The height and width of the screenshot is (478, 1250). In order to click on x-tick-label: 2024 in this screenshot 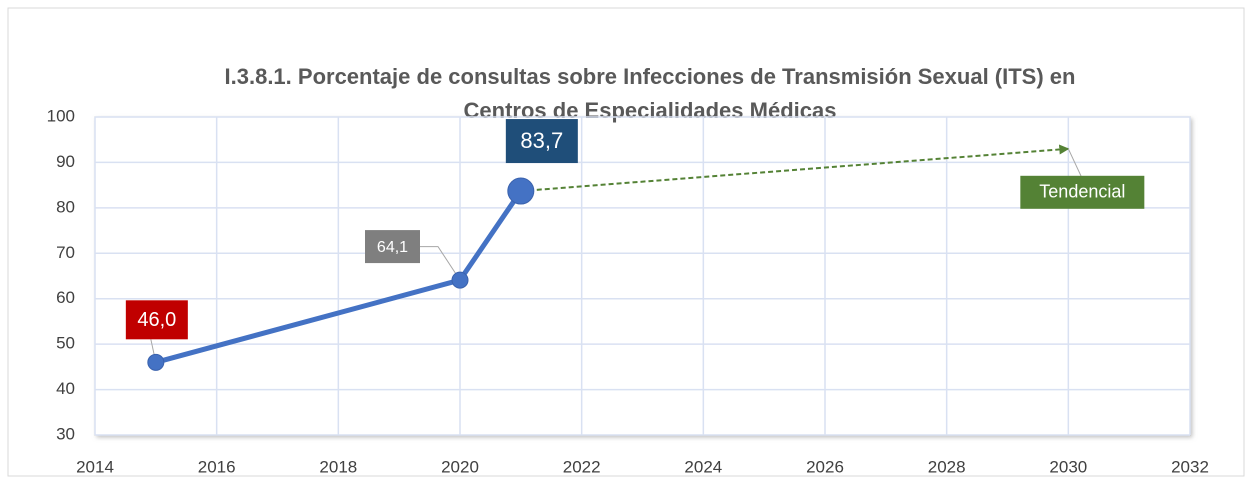, I will do `click(703, 466)`.